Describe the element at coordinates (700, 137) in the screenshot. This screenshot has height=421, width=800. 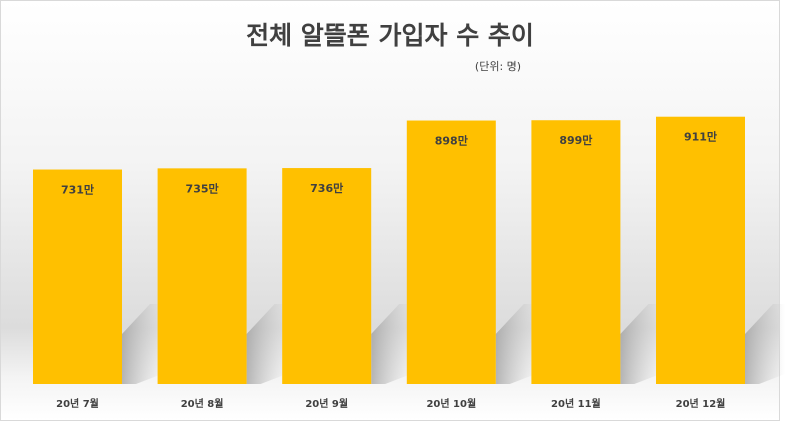
I see `data-label: 911만` at that location.